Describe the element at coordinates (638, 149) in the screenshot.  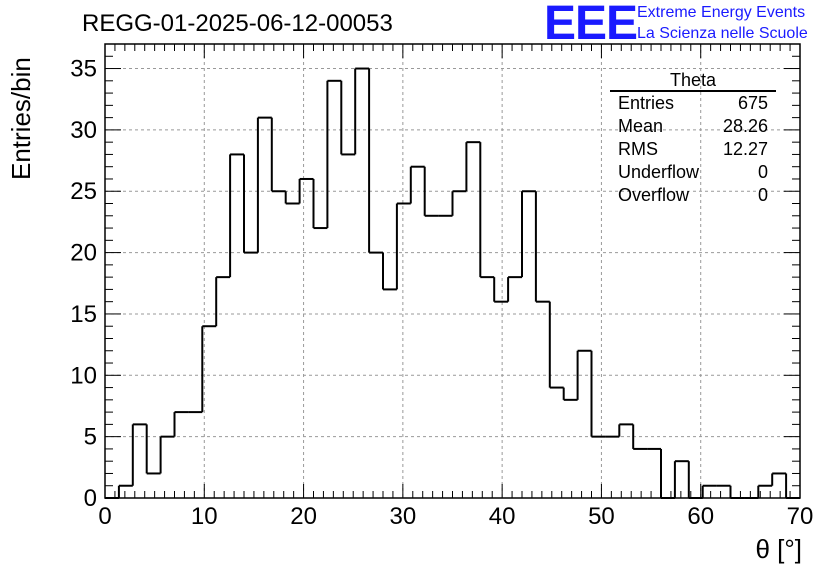
I see `stats-label: RMS` at that location.